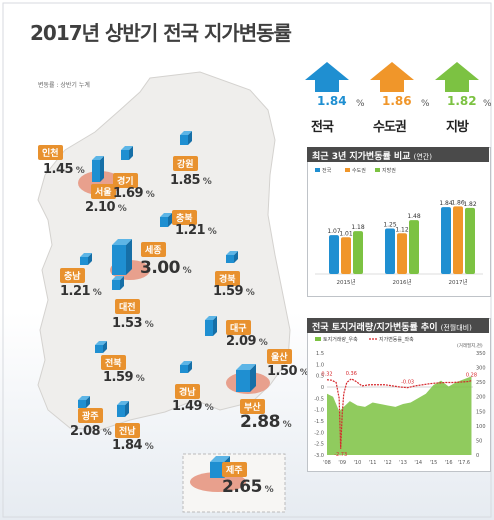 This screenshot has height=520, width=494. Describe the element at coordinates (481, 427) in the screenshot. I see `y-right-tick: 100` at that location.